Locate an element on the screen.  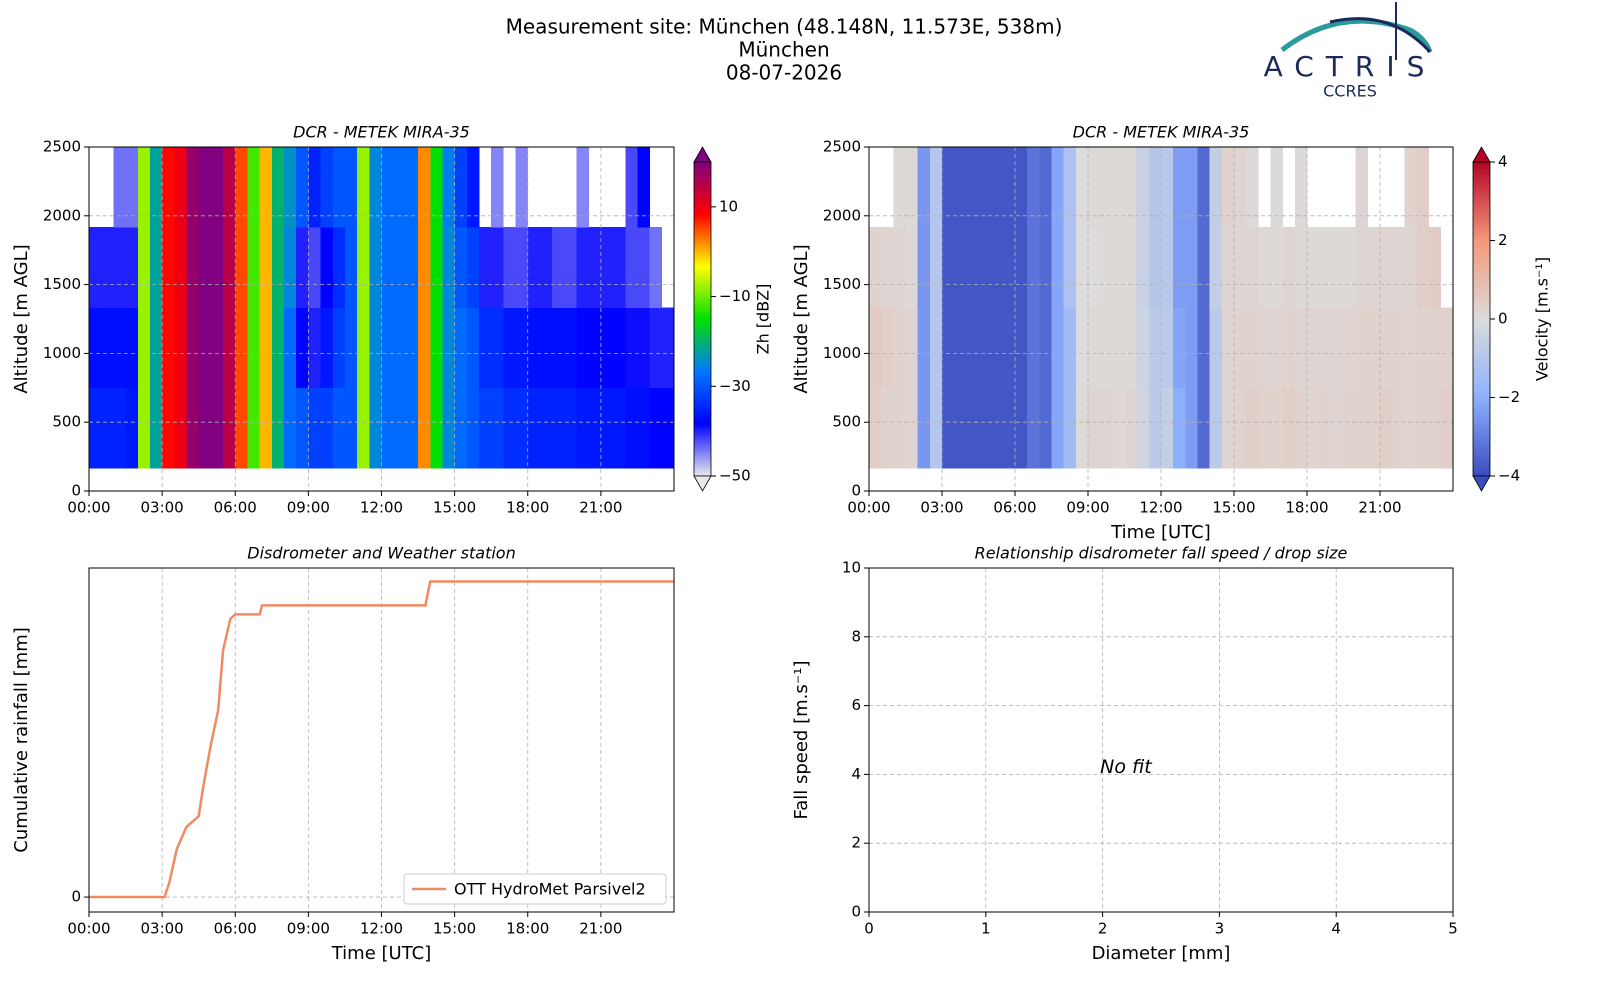
colorbar-tick-label: −50 is located at coordinates (735, 476).